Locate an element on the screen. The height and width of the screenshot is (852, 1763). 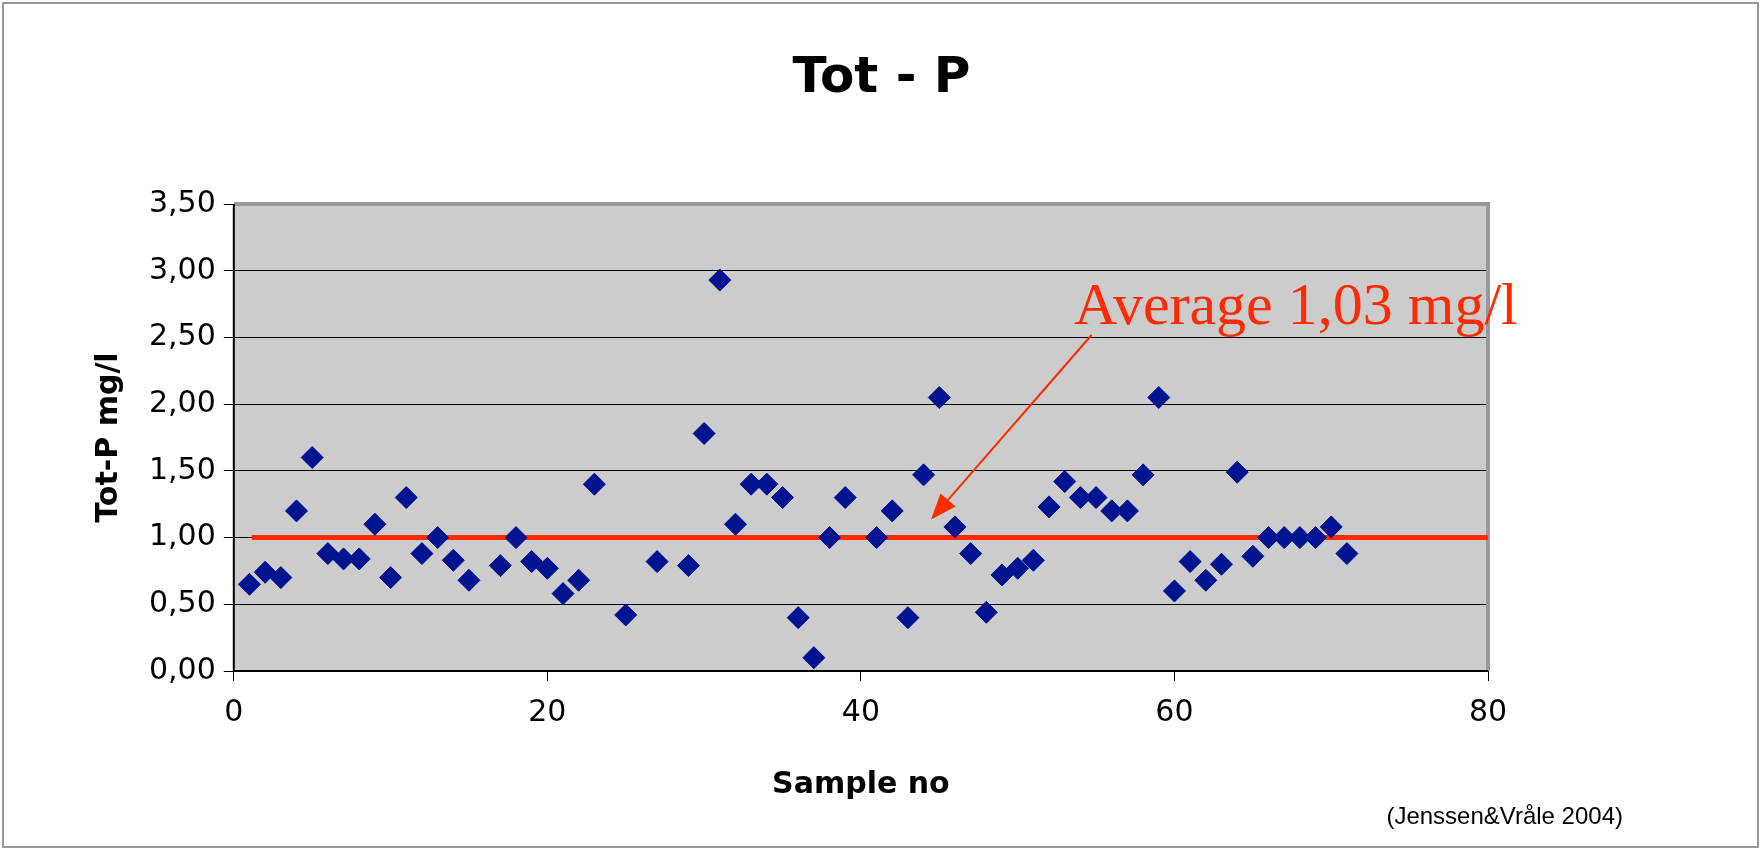
y-tick-label: 3,00 is located at coordinates (182, 268).